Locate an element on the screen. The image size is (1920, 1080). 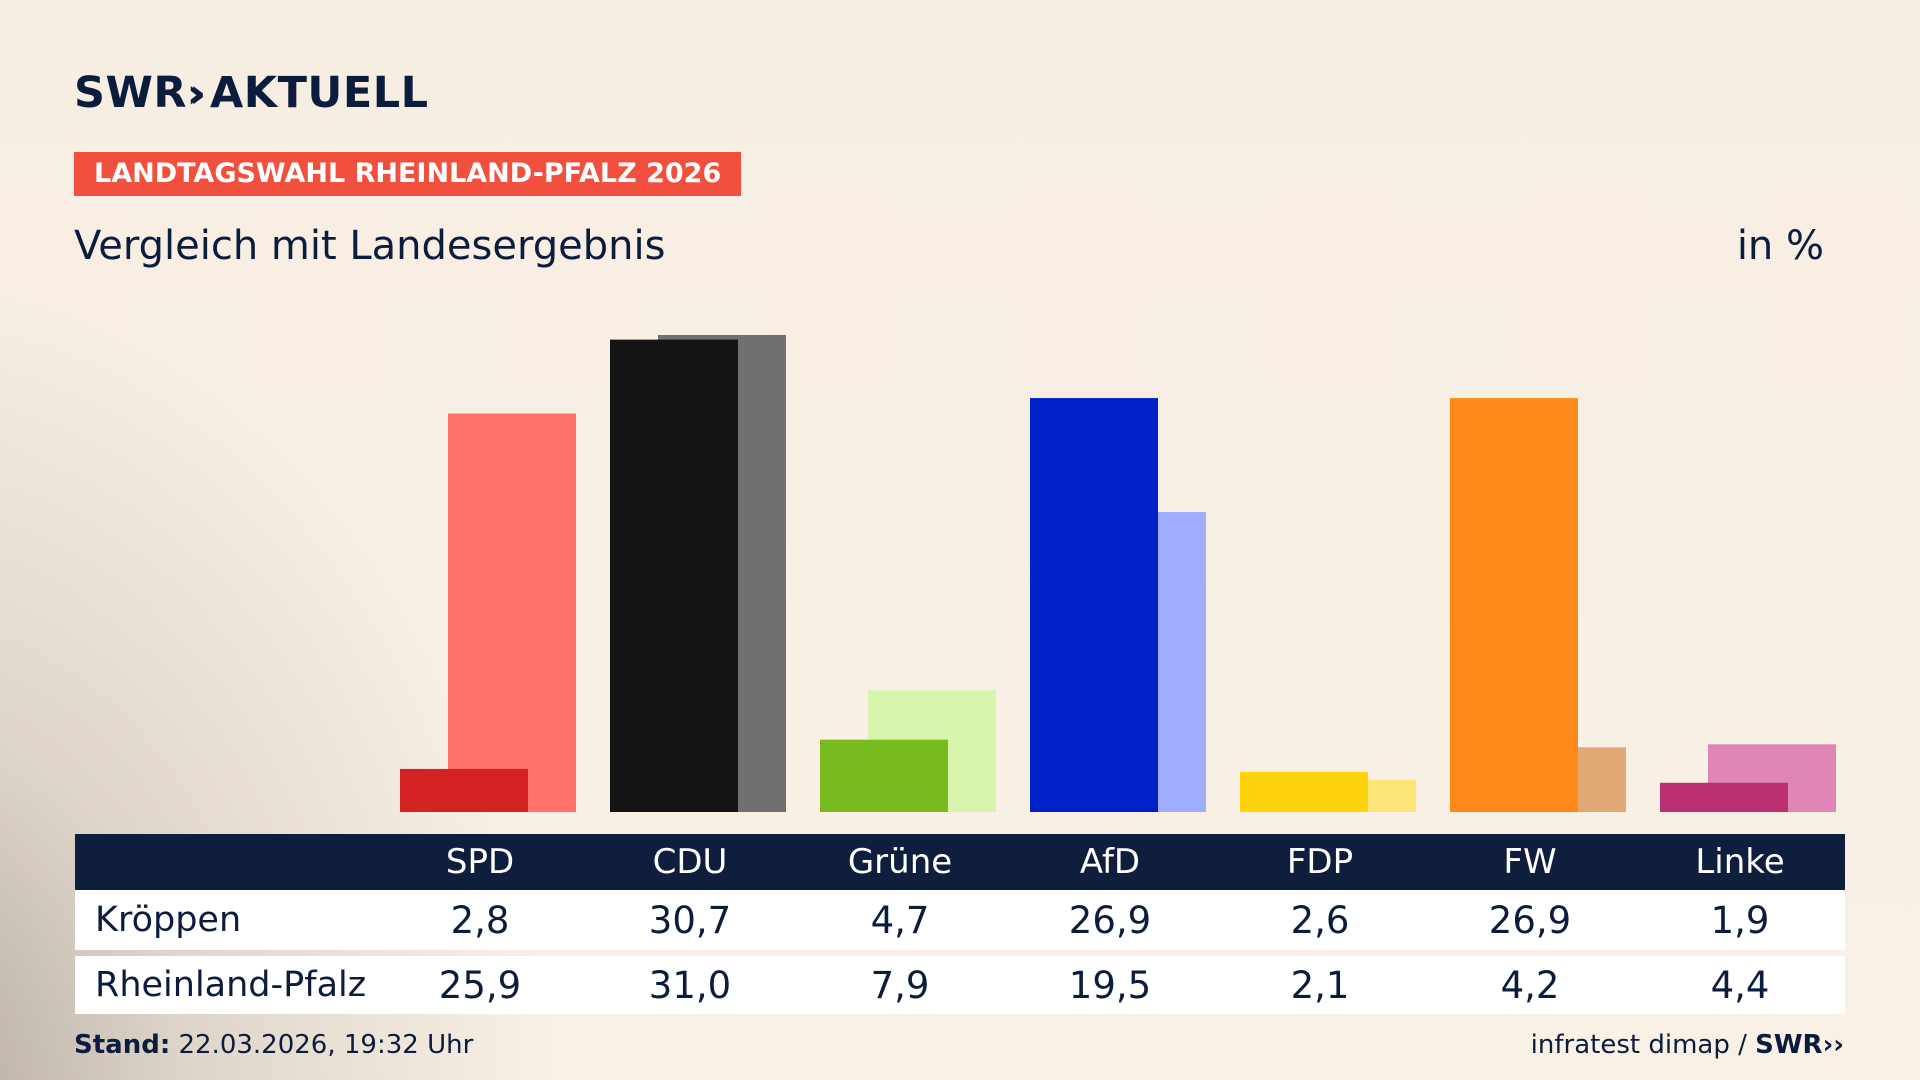
value-cell: 19,5 is located at coordinates (1110, 985).